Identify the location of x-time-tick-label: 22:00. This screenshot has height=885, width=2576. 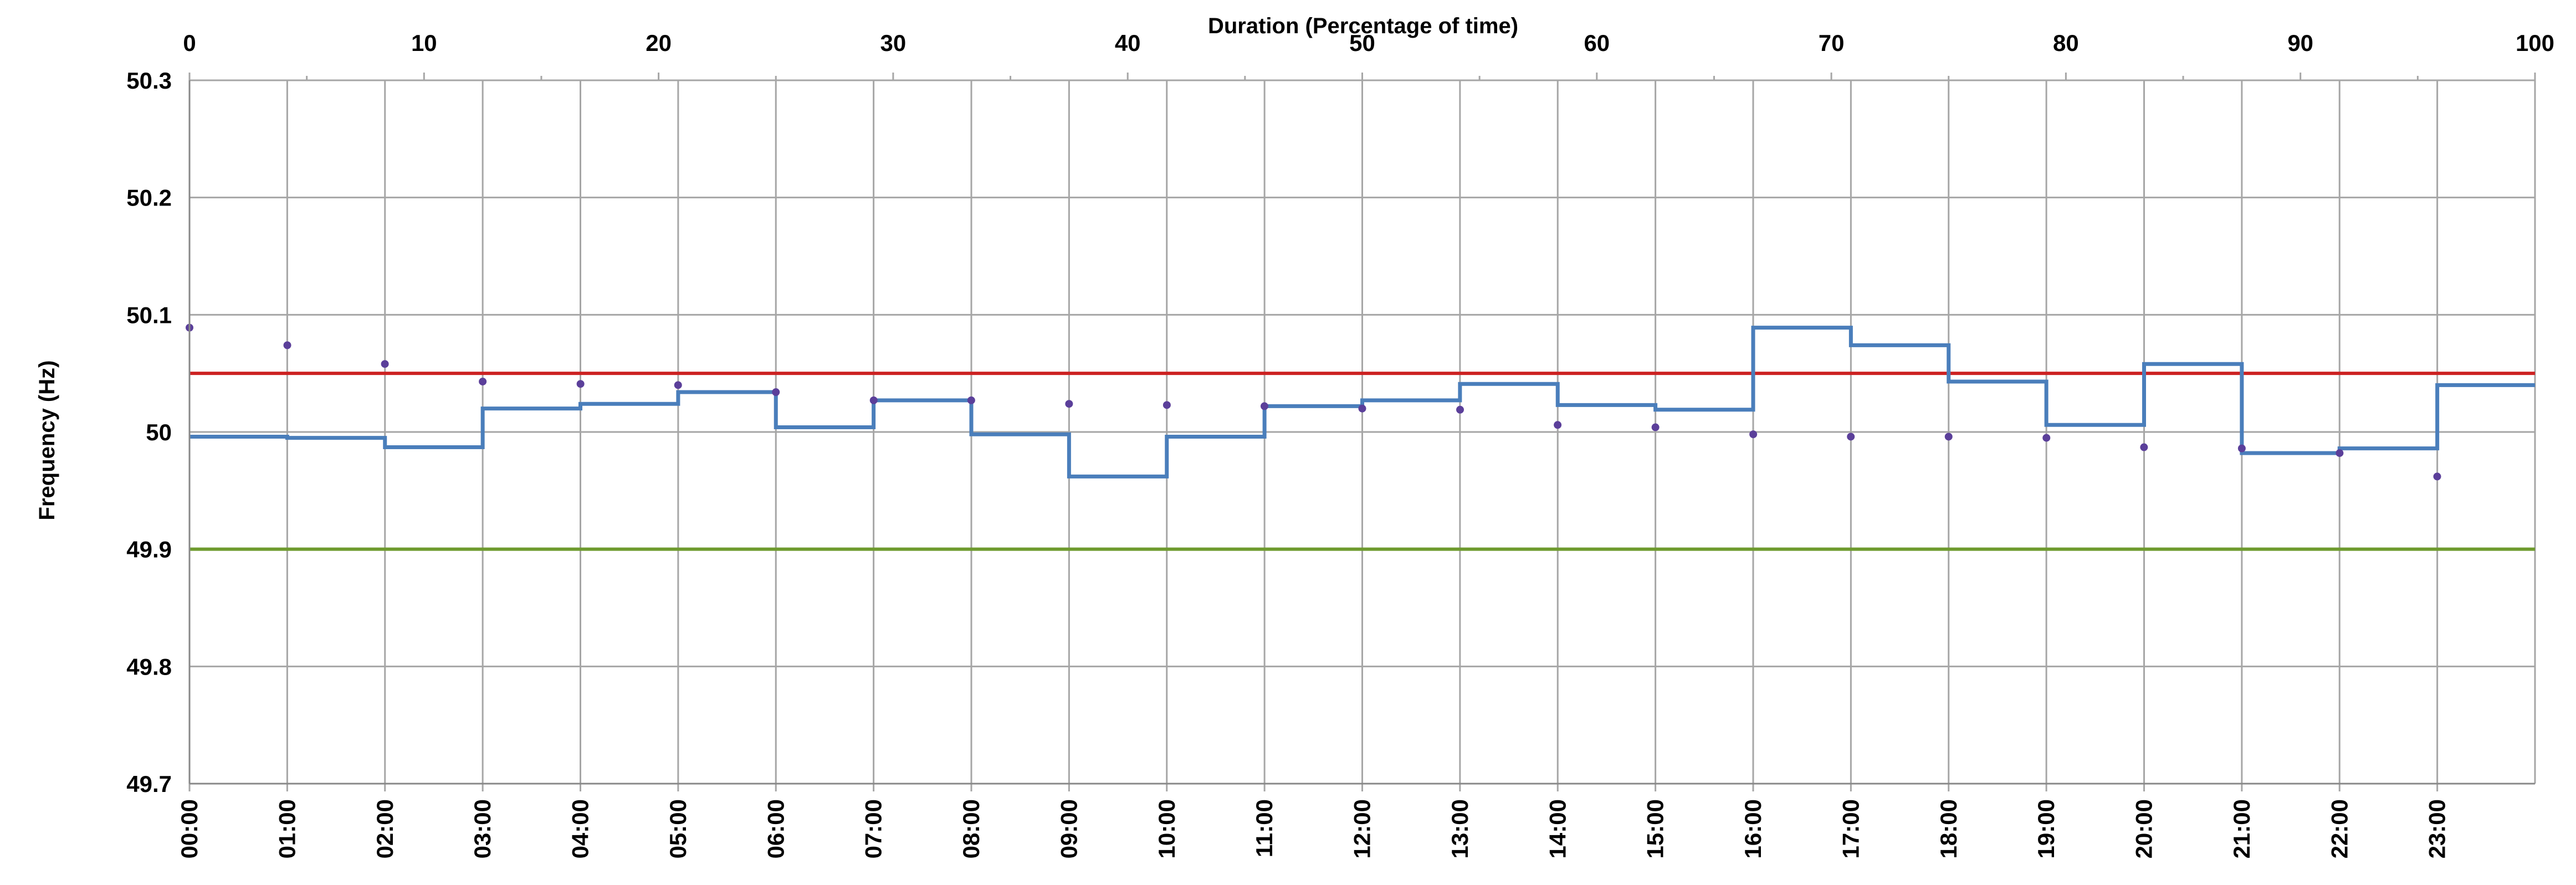
(2339, 829).